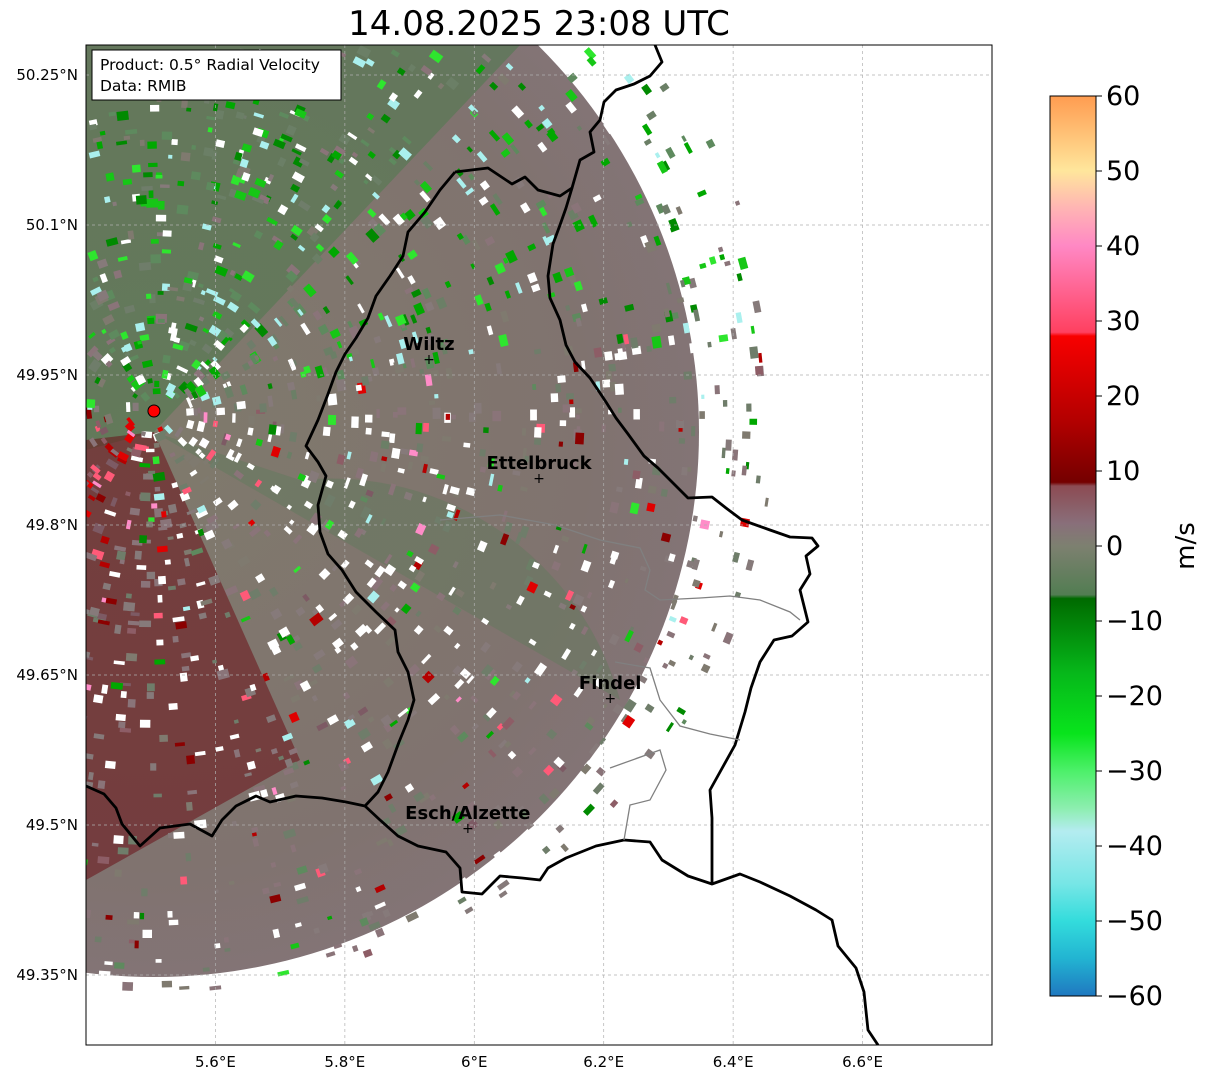 Image resolution: width=1207 pixels, height=1081 pixels. I want to click on colorbar-tick-label: −60, so click(1134, 996).